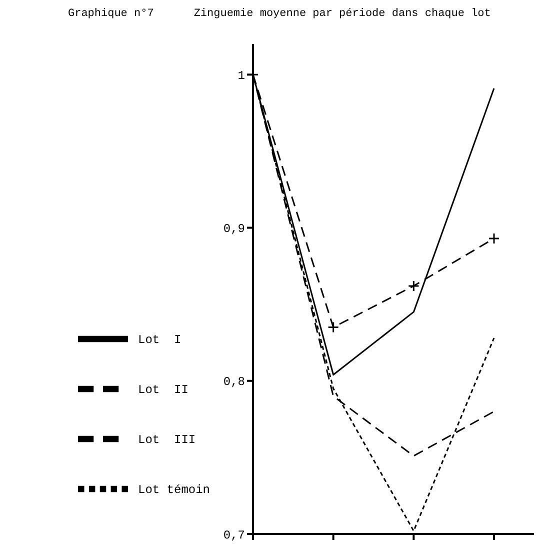  I want to click on y-tick-label: 0,8, so click(234, 382).